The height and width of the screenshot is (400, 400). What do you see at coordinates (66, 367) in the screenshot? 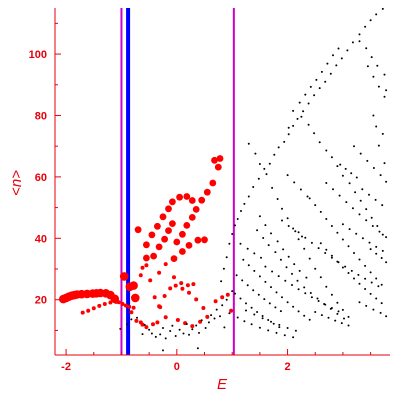
I see `x-tick-label: -2` at bounding box center [66, 367].